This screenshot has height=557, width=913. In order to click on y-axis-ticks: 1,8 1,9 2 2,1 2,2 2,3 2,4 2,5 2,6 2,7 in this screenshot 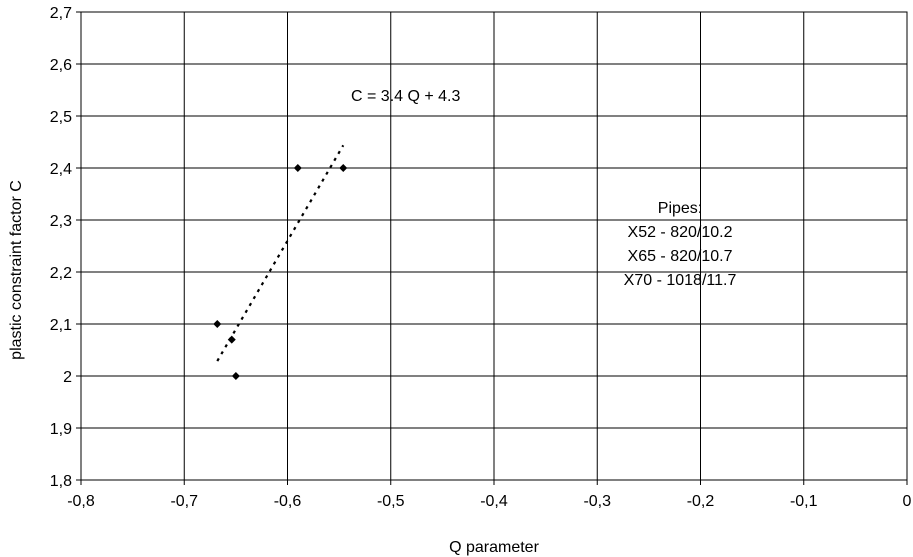, I will do `click(65, 247)`.